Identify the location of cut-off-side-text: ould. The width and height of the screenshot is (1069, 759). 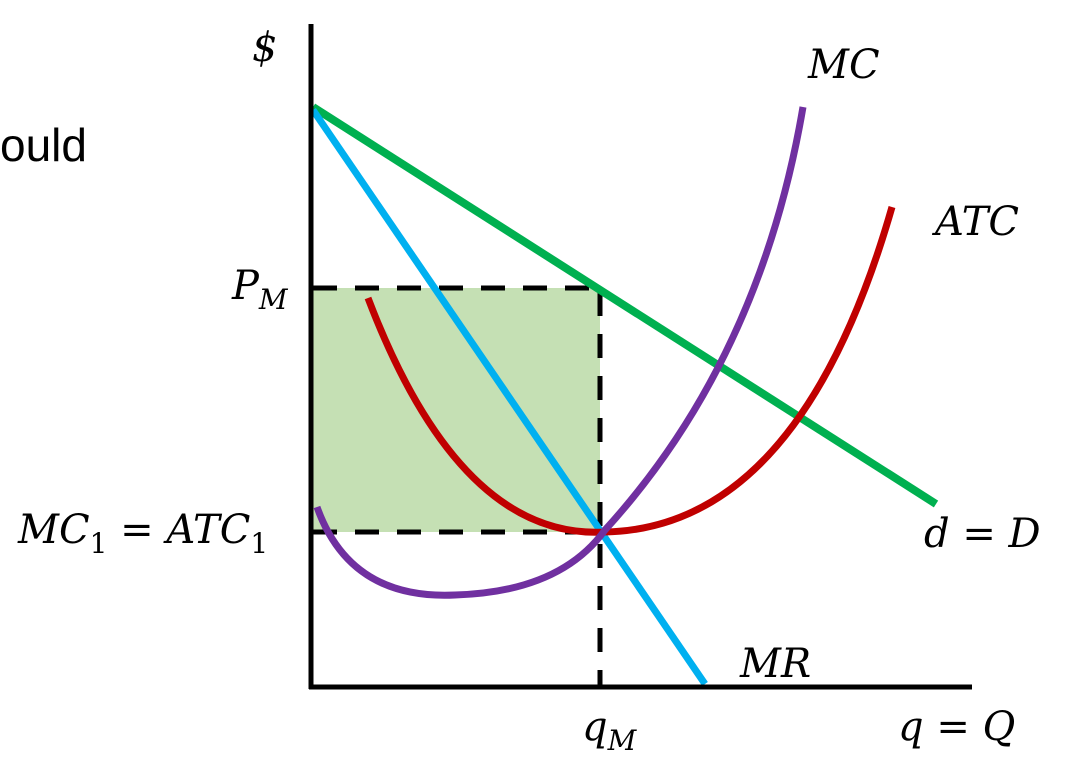
(43, 145).